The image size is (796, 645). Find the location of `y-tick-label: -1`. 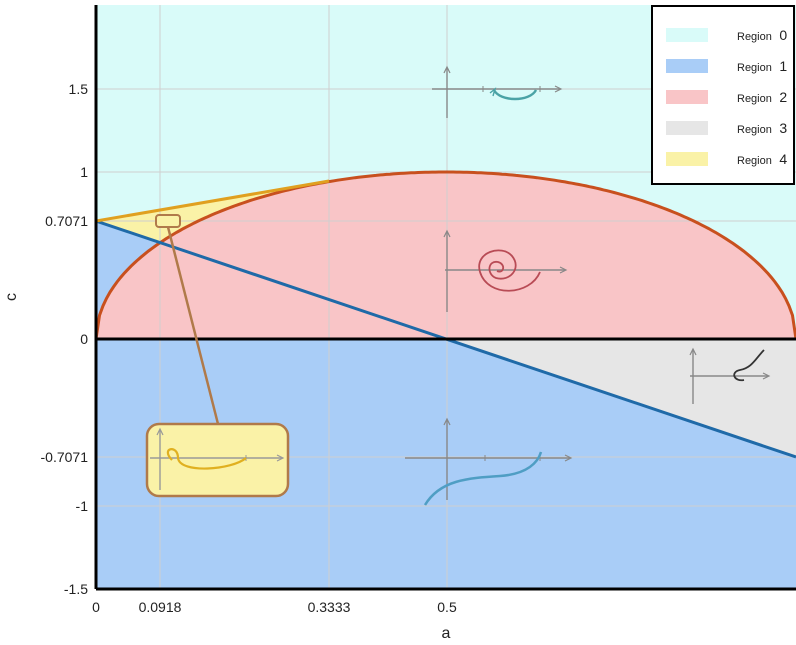

y-tick-label: -1 is located at coordinates (82, 506).